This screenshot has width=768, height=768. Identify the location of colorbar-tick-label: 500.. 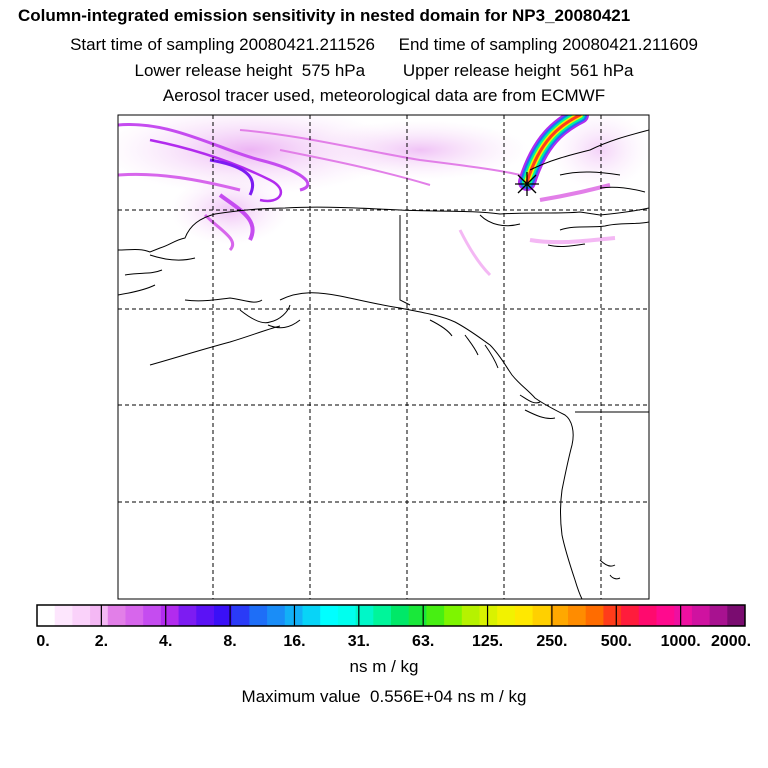
(616, 641).